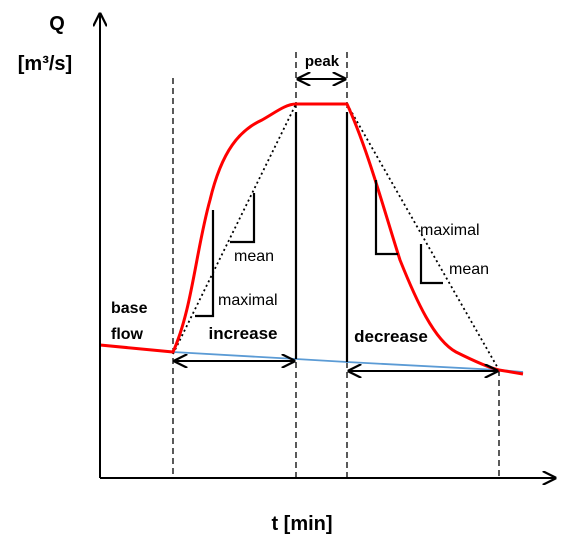 This screenshot has width=569, height=536. Describe the element at coordinates (243, 218) in the screenshot. I see `rise-mean-slope-marker` at that location.